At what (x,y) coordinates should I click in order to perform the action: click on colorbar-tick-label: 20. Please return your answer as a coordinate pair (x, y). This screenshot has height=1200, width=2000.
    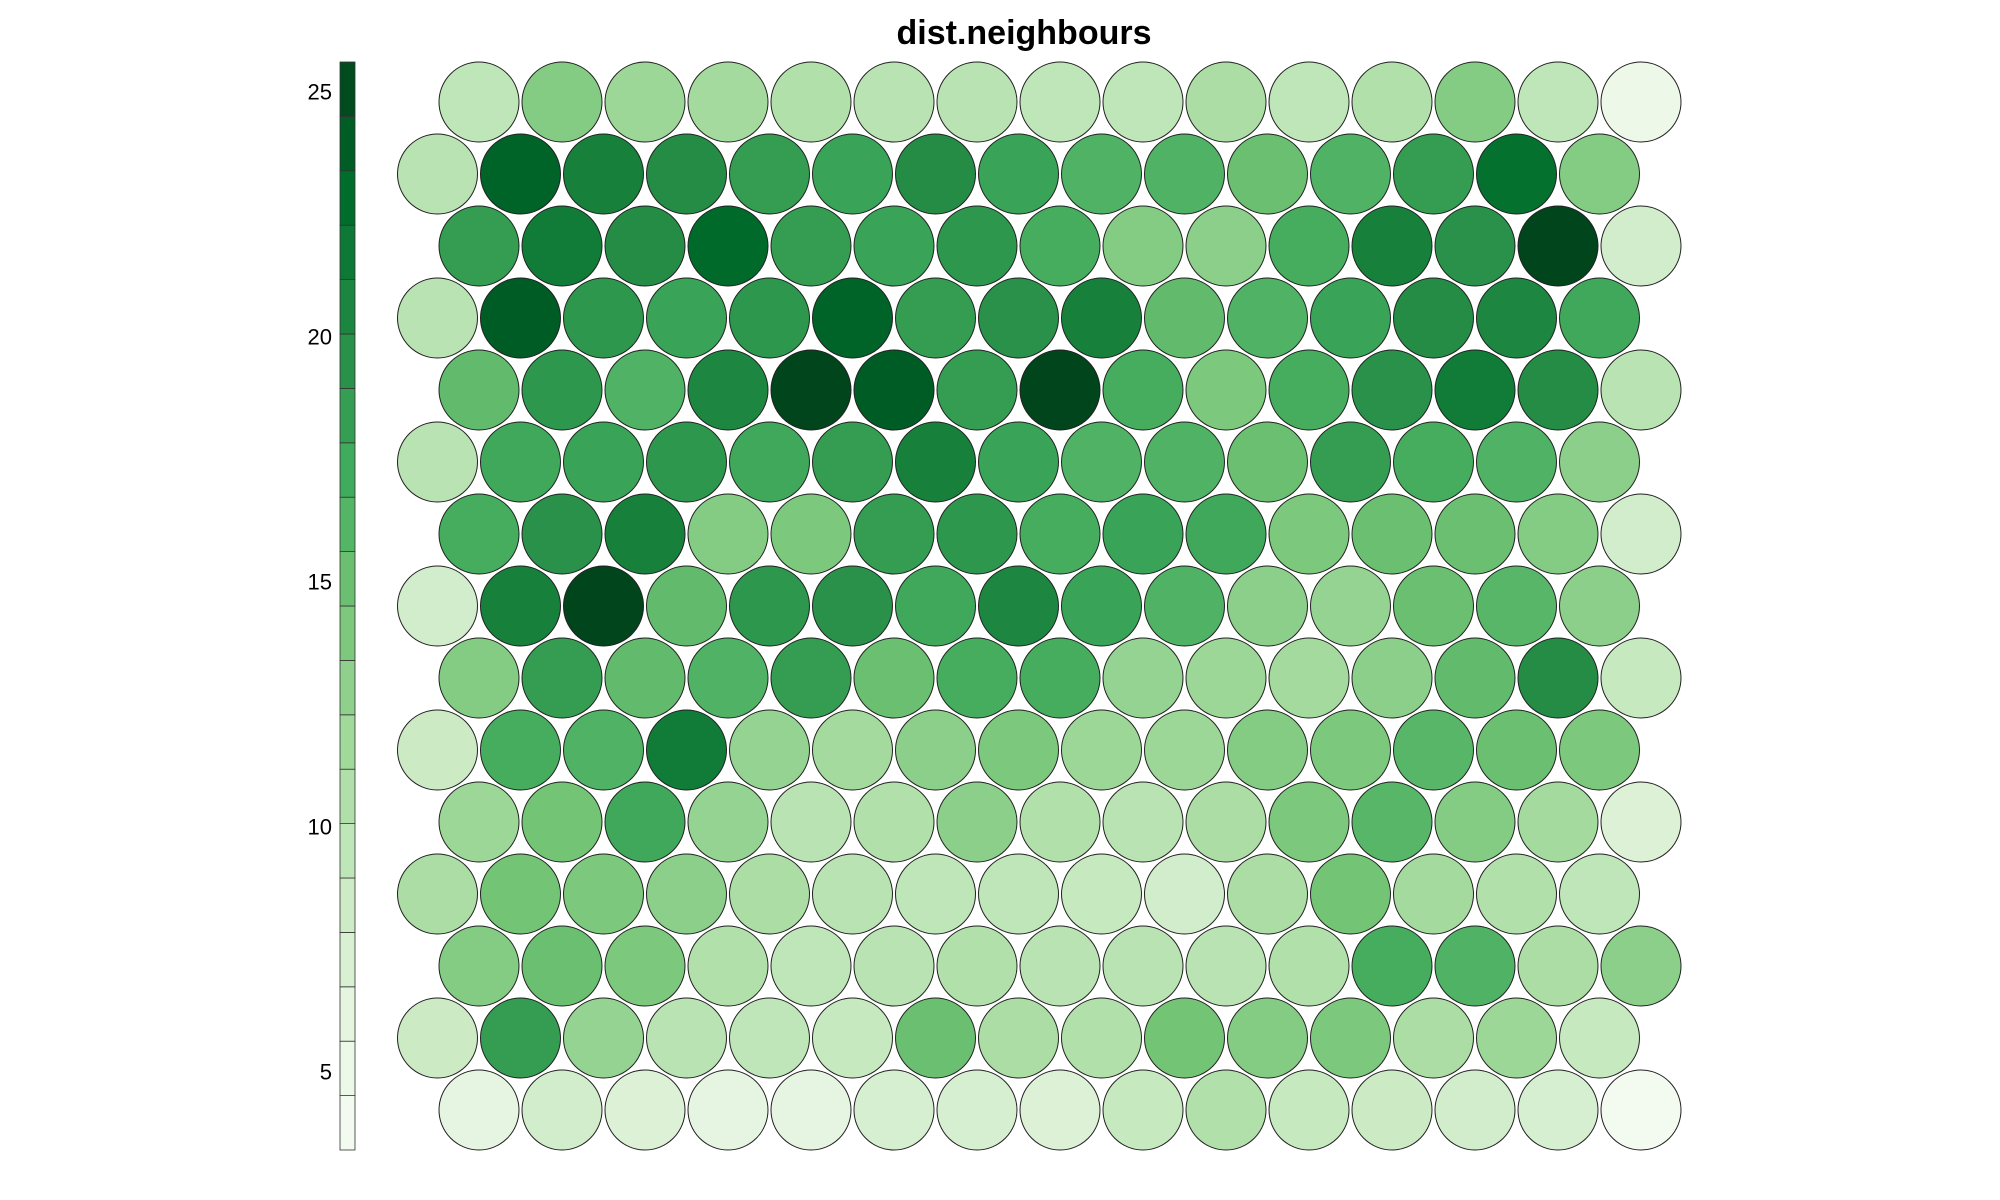
    Looking at the image, I should click on (320, 336).